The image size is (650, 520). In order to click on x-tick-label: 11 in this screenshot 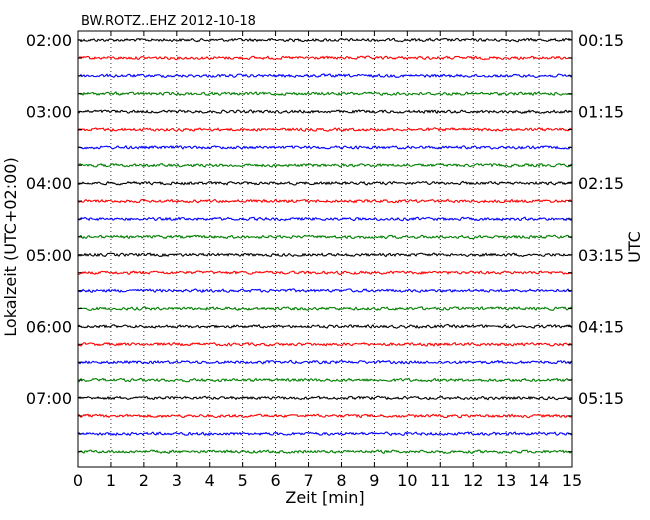, I will do `click(440, 480)`.